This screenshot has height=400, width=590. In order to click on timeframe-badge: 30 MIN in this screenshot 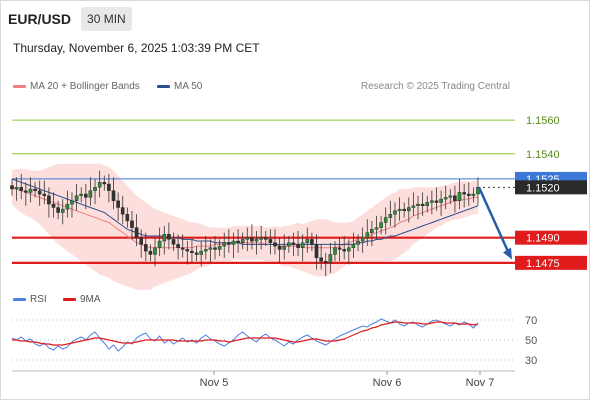, I will do `click(106, 19)`.